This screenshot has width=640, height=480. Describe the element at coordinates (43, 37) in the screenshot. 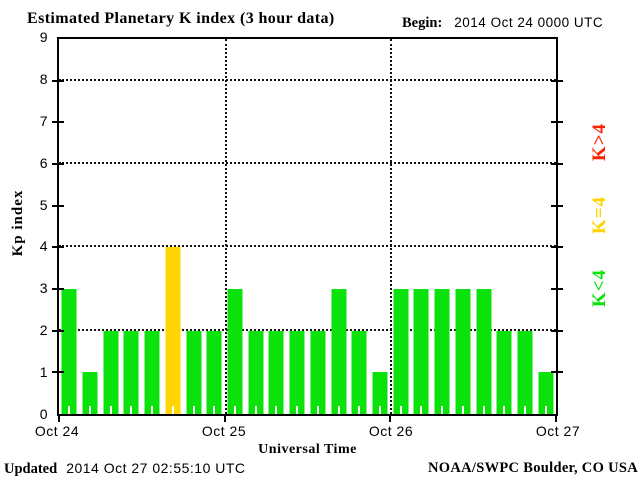

I see `y-tick-label-9: 9` at that location.